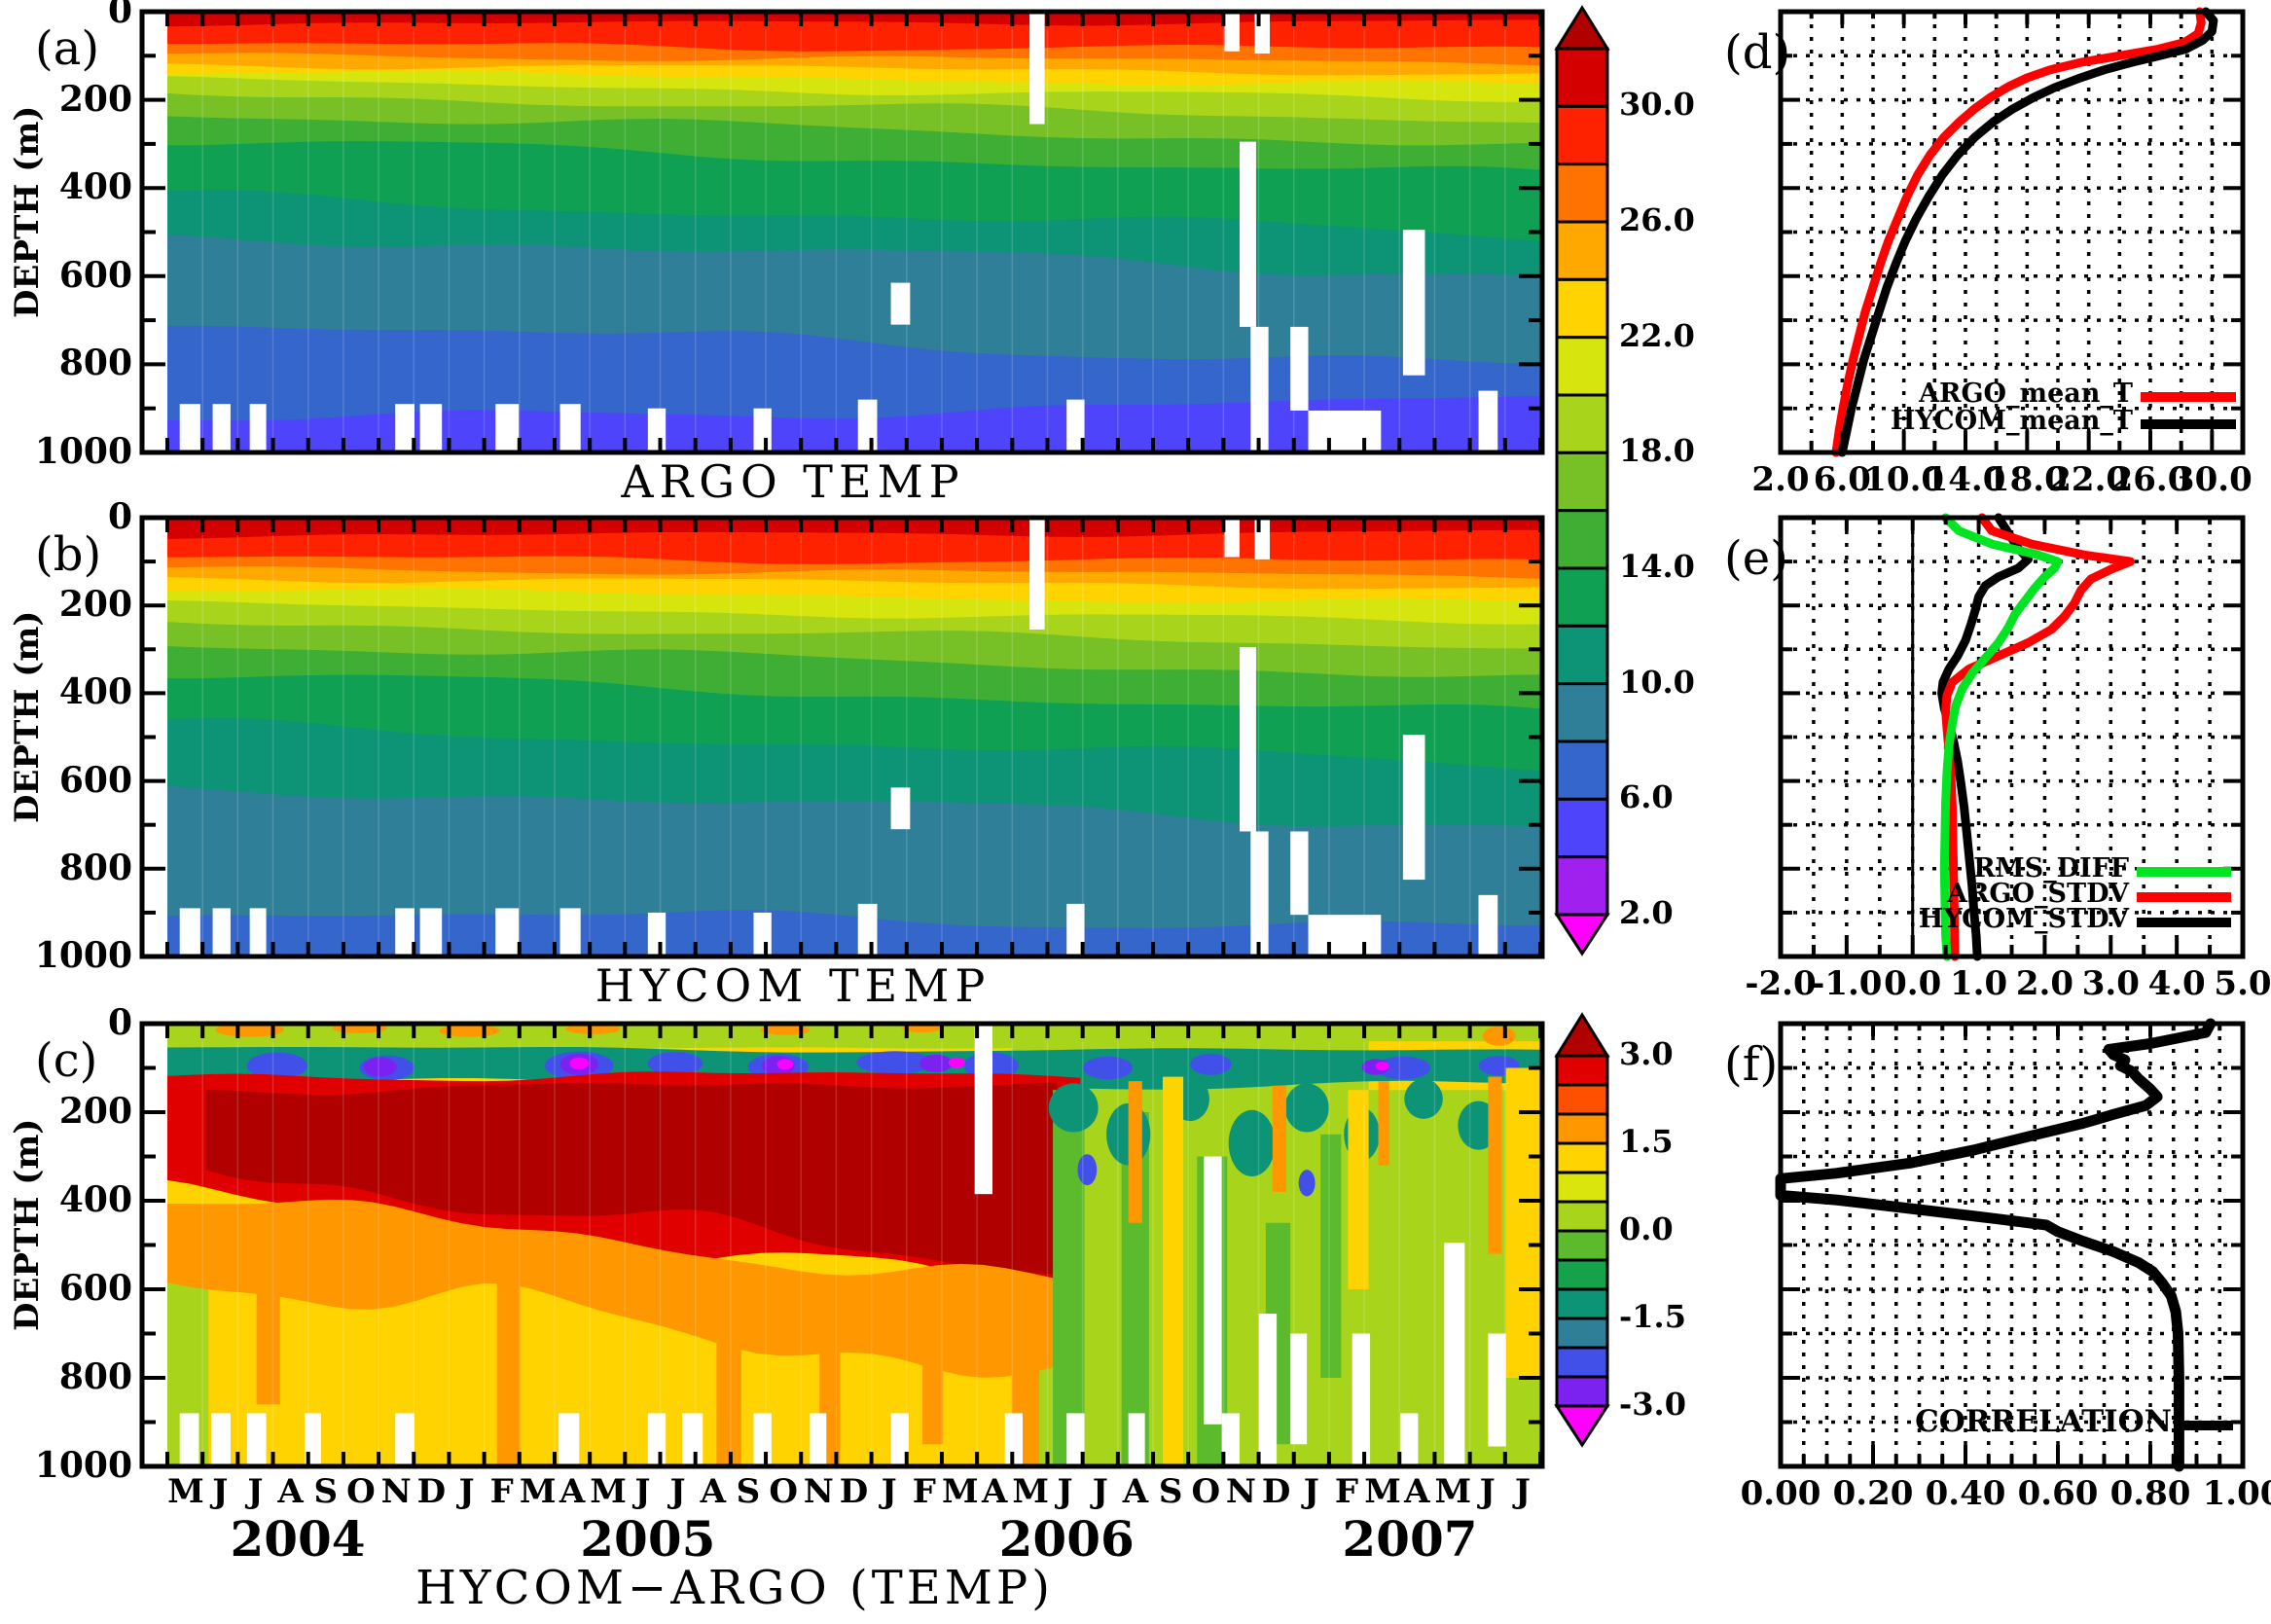 The width and height of the screenshot is (2271, 1624). I want to click on panel-letter-e: (e), so click(1756, 558).